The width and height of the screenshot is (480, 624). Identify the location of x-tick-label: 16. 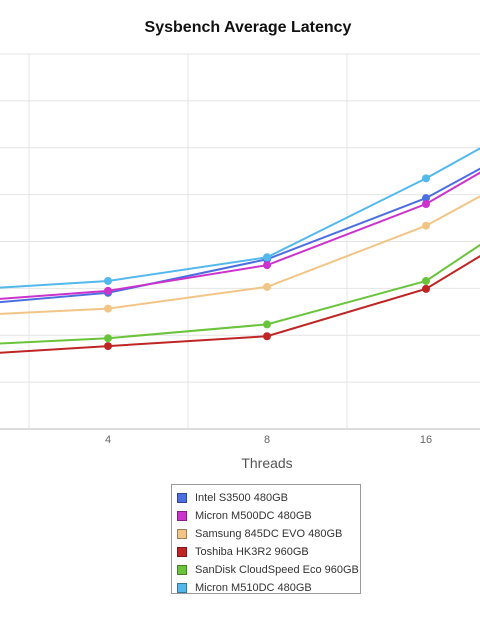
(426, 440).